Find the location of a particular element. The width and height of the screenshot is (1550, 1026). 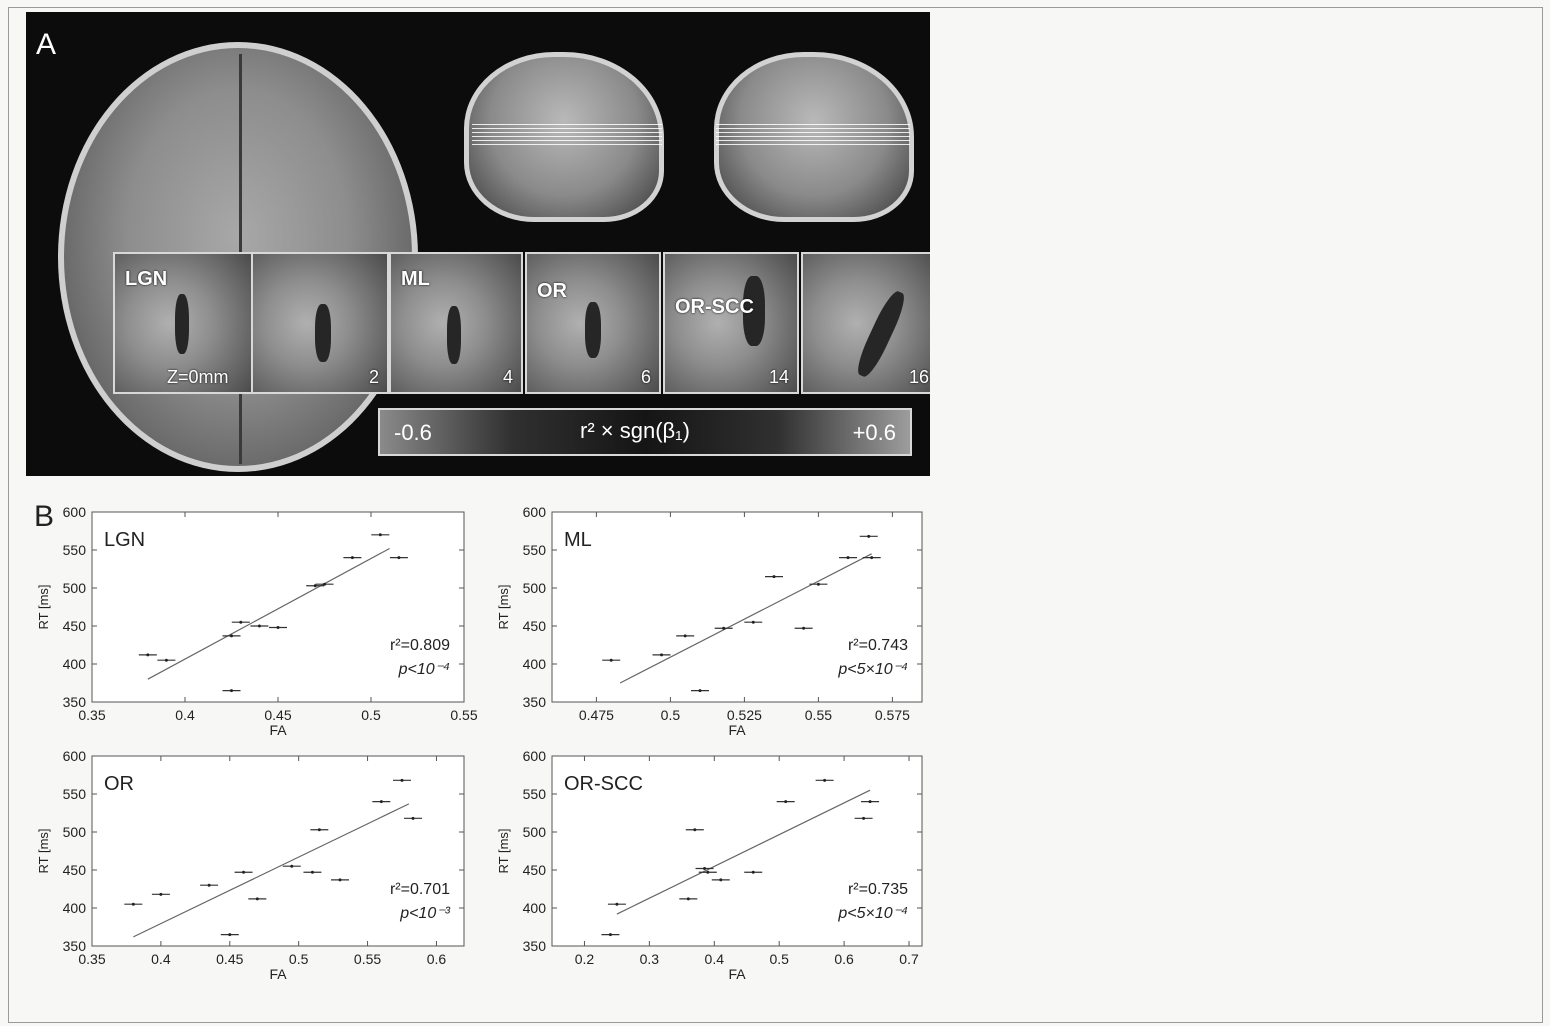

zoomed-slices-strip: LGN Z=0mm 2 ML 4 OR 6 OR-SCC 14 16 is located at coordinates (521, 323).